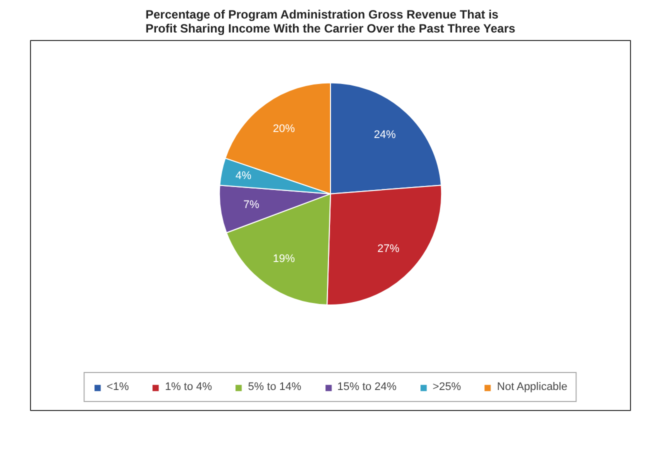 This screenshot has height=451, width=646. I want to click on legend-label: >25%, so click(447, 387).